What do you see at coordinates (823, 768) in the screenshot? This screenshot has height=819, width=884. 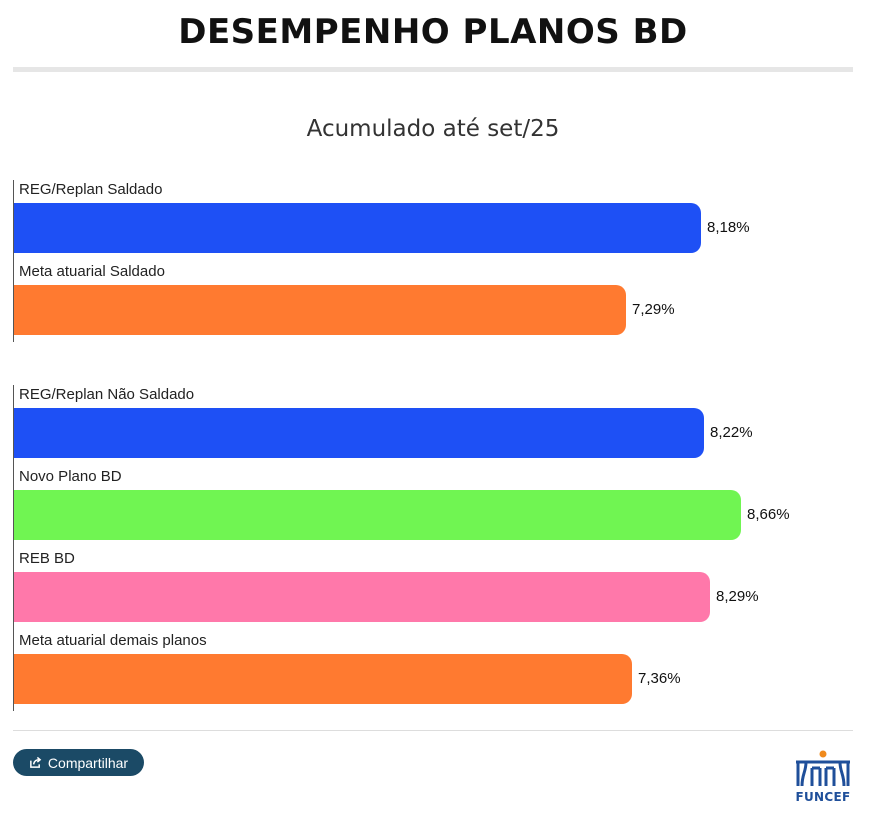 I see `funcef-logo-icon` at bounding box center [823, 768].